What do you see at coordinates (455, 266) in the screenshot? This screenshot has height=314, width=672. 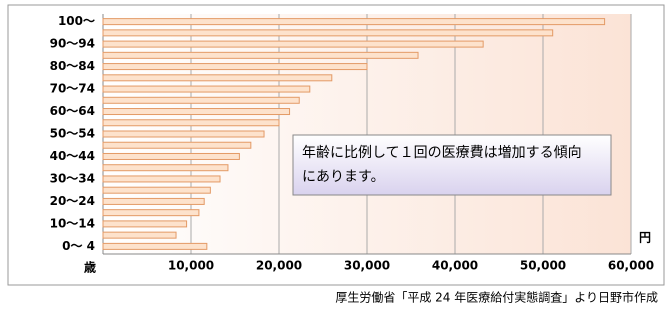 I see `x-tick-label: 40,000` at bounding box center [455, 266].